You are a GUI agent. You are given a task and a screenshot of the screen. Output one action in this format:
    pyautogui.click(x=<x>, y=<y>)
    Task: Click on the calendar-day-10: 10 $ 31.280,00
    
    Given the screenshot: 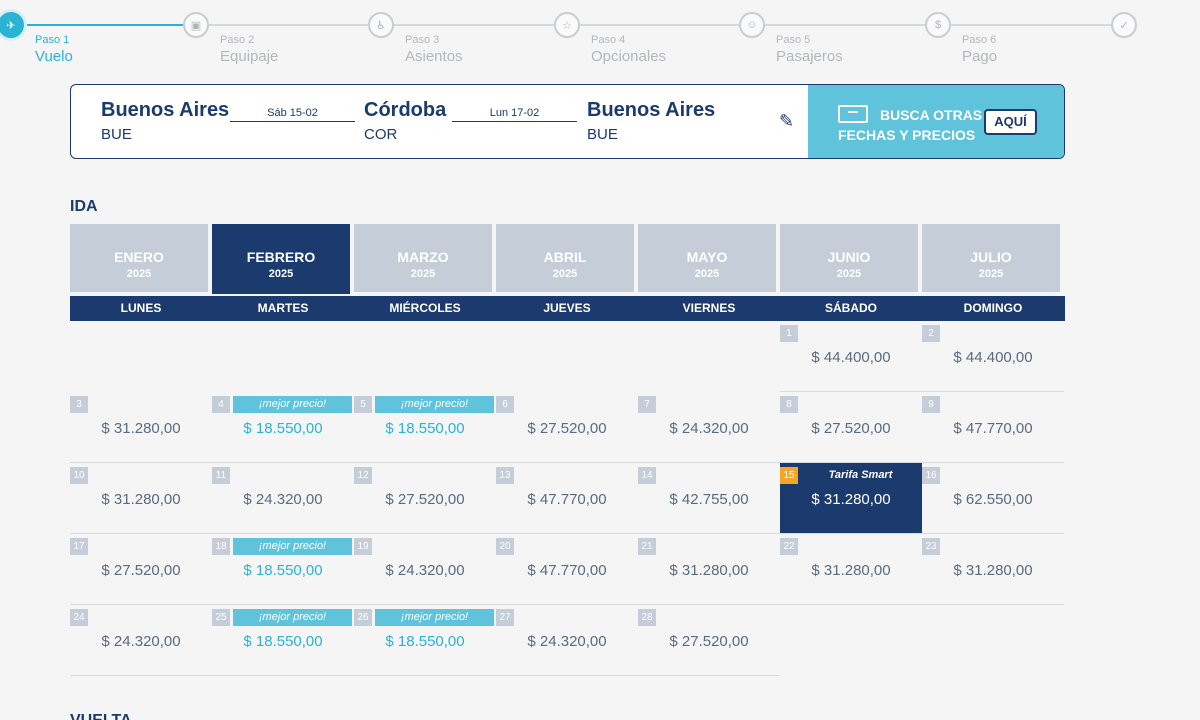 What is the action you would take?
    pyautogui.click(x=141, y=498)
    